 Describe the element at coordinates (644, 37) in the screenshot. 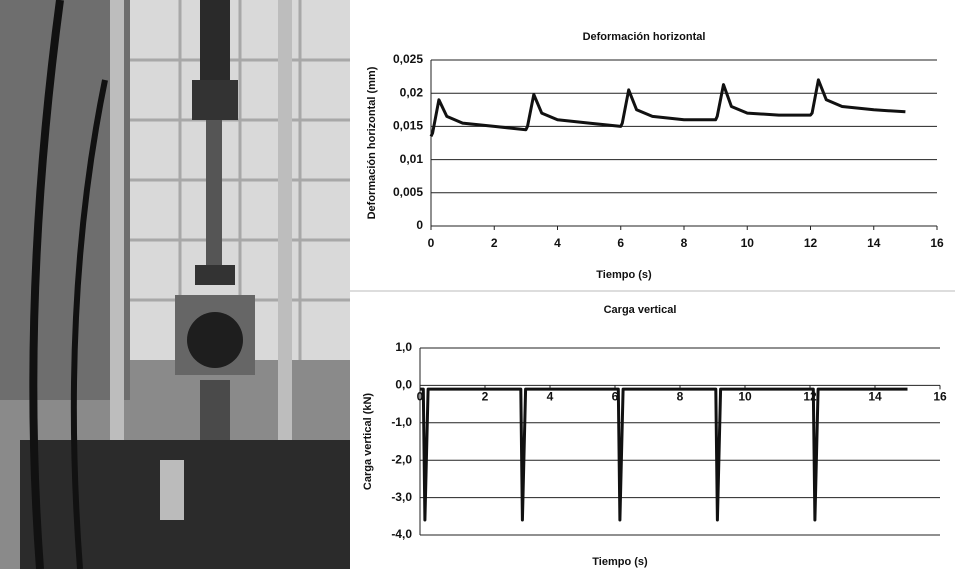

I see `chart-title: Deformación horizontal` at that location.